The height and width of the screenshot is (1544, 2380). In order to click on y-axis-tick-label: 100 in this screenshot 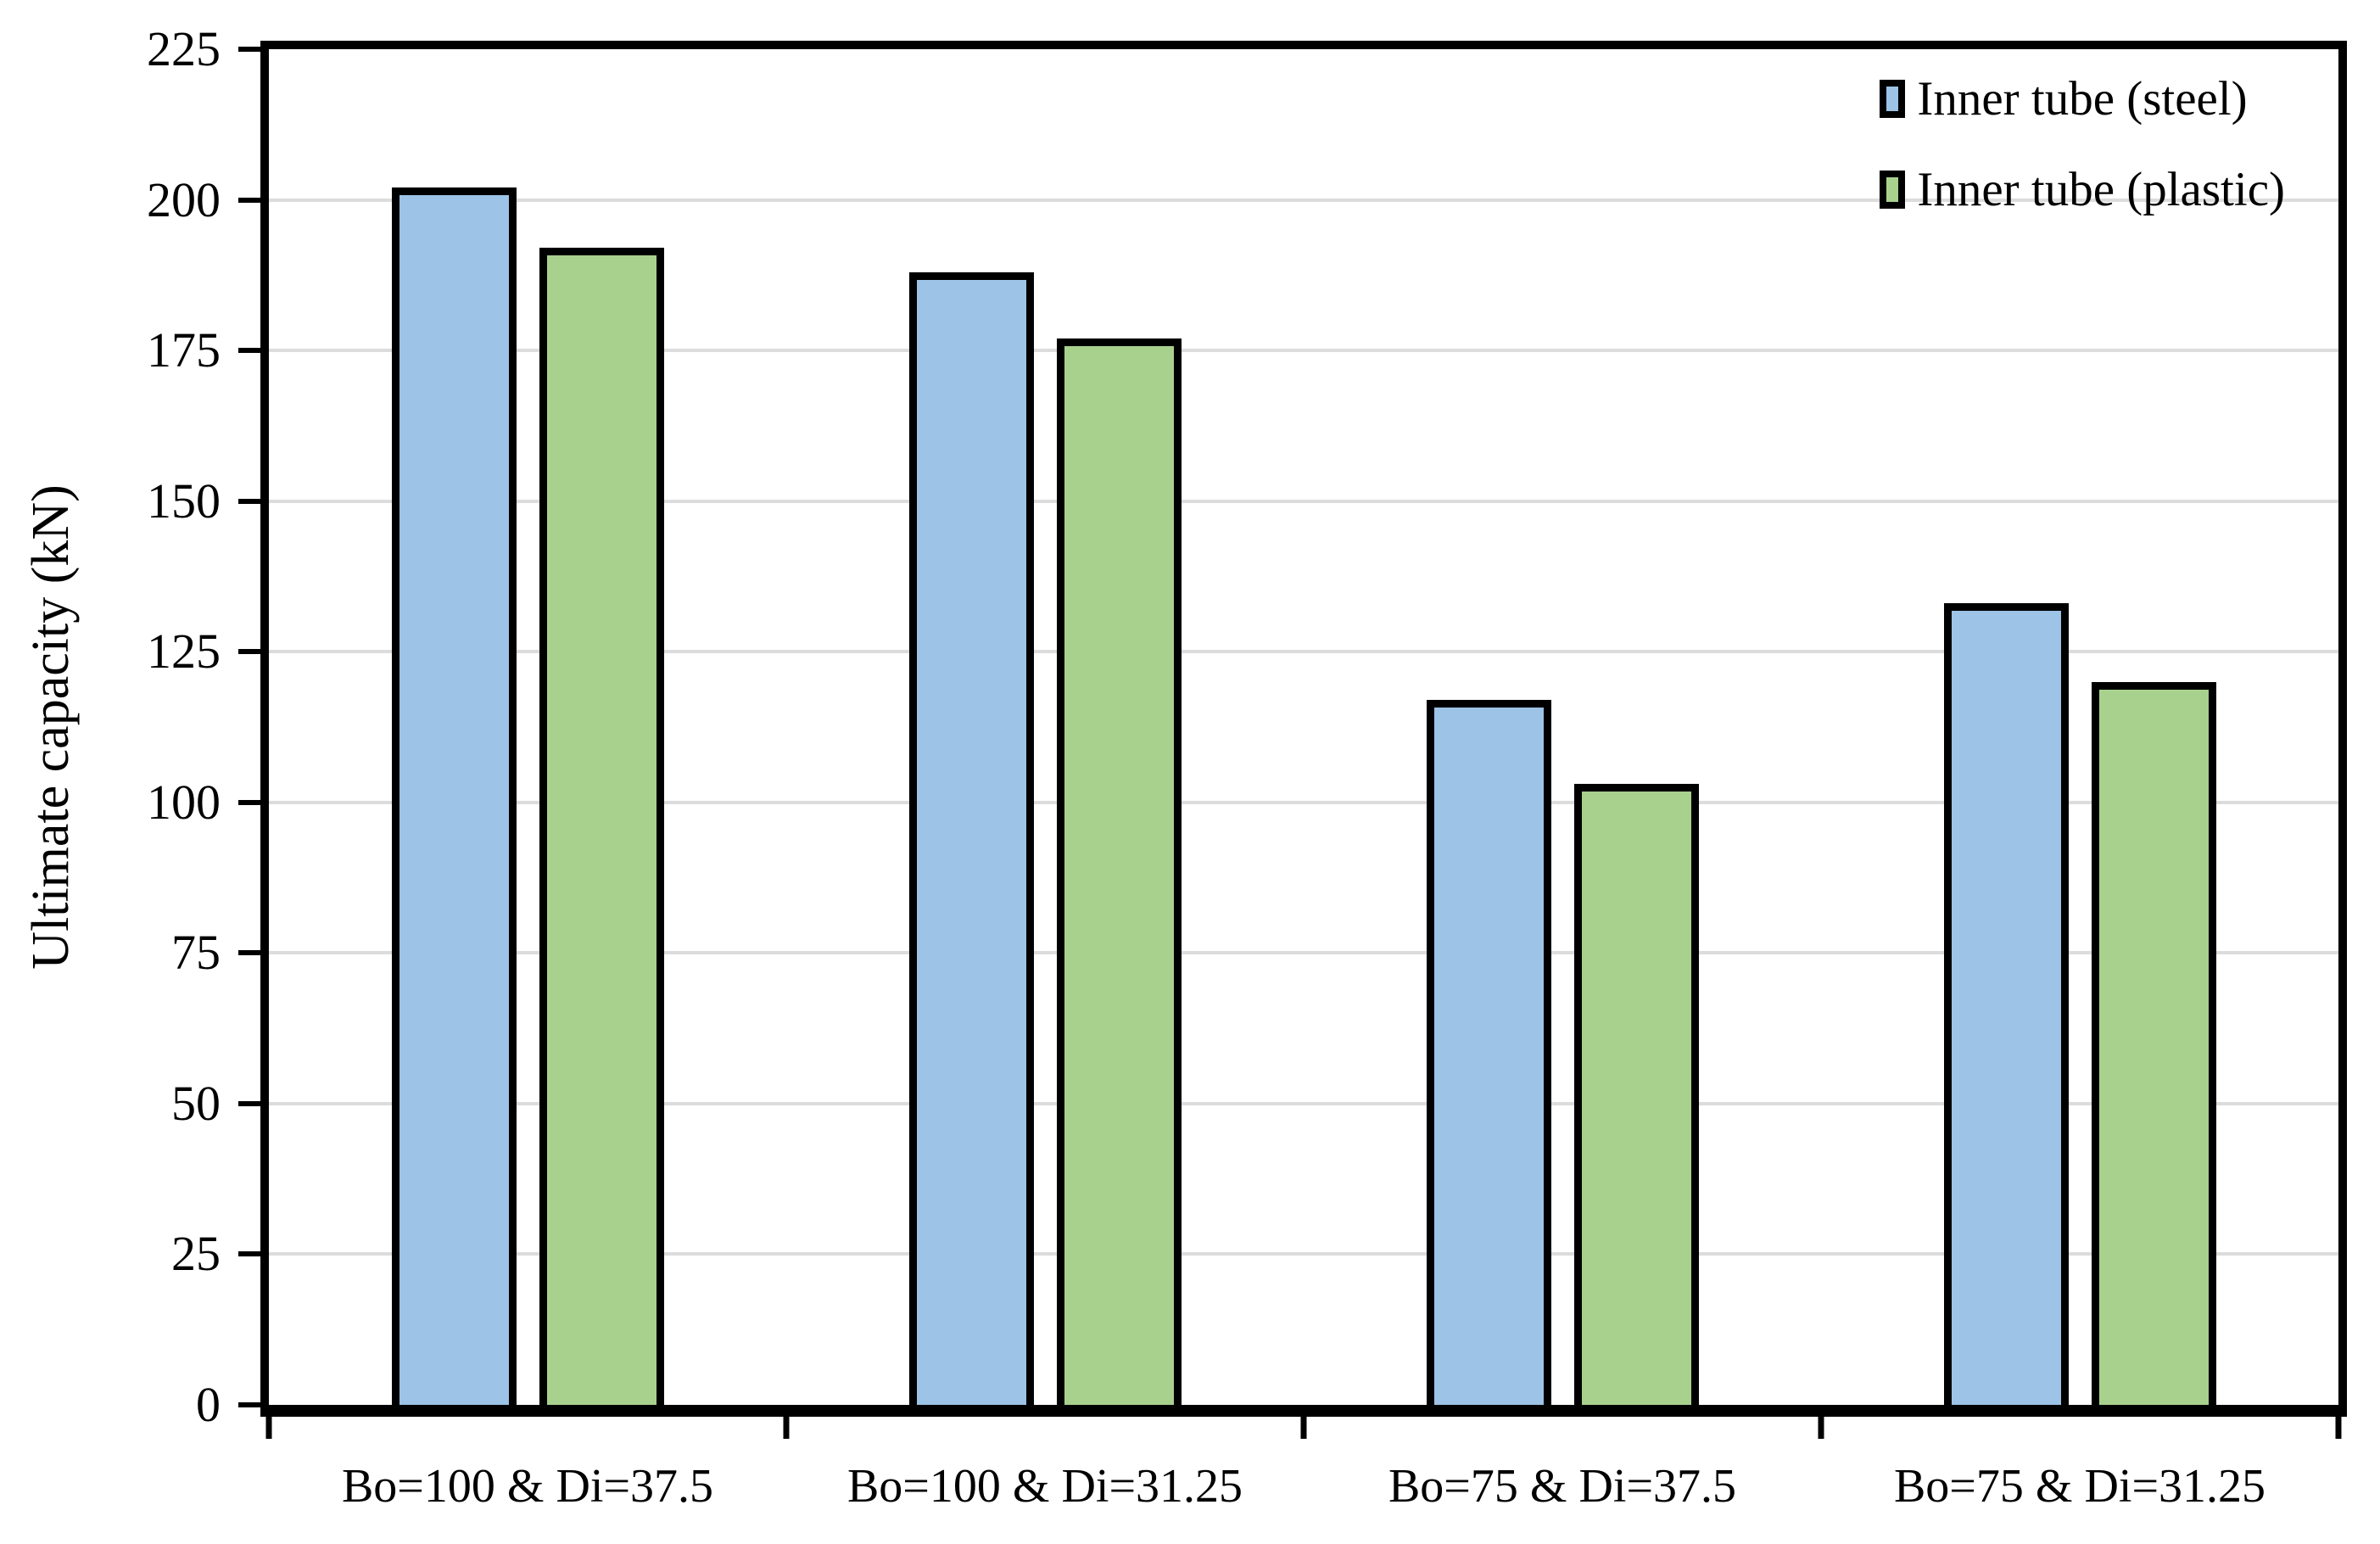, I will do `click(184, 802)`.